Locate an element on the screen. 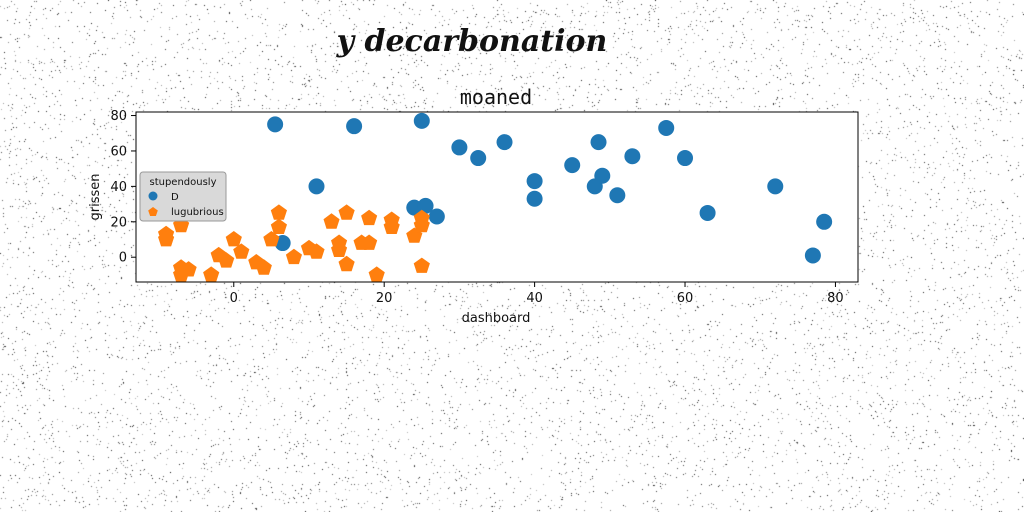 The image size is (1024, 512). x-tick-label: 40 is located at coordinates (534, 298).